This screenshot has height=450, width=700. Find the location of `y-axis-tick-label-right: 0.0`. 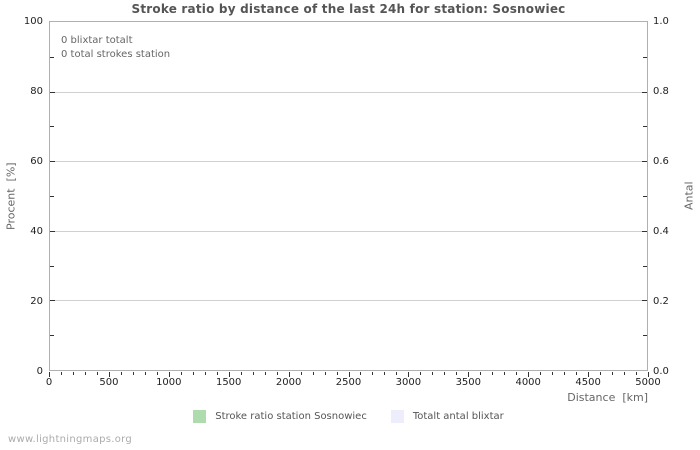

y-axis-tick-label-right: 0.0 is located at coordinates (661, 371).